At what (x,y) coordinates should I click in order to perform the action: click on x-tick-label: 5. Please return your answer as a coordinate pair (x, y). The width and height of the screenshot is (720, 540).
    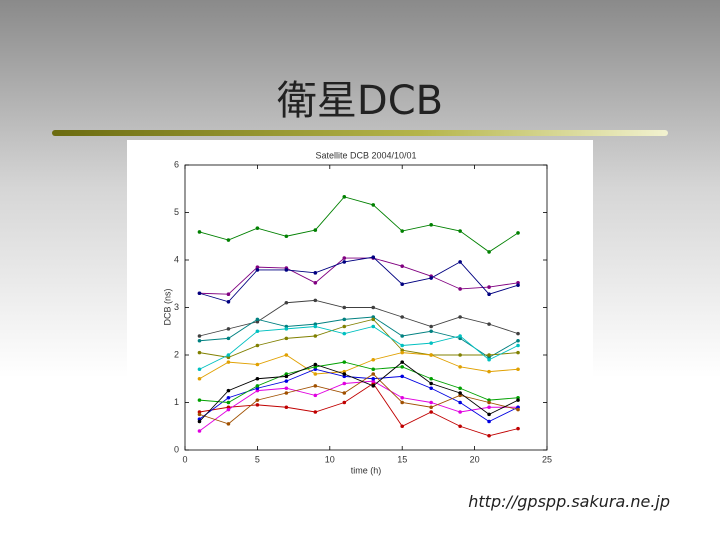
    Looking at the image, I should click on (257, 459).